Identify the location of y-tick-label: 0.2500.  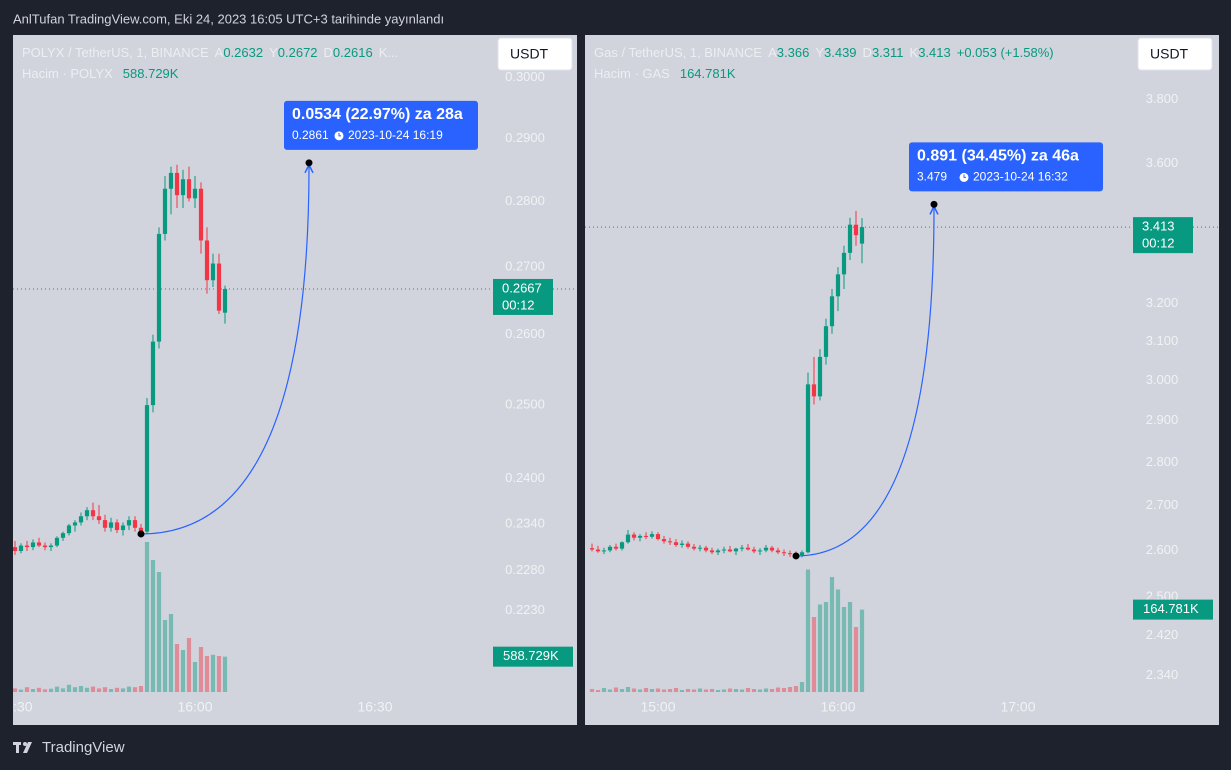
(525, 404).